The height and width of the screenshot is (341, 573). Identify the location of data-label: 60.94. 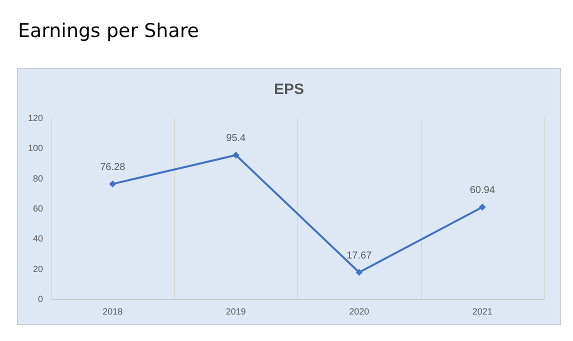
(483, 190).